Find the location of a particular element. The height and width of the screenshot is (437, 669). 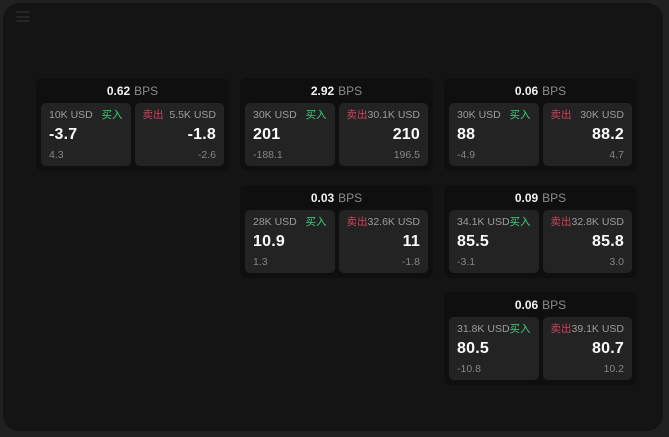

buy-notional: 10K USD is located at coordinates (71, 115).